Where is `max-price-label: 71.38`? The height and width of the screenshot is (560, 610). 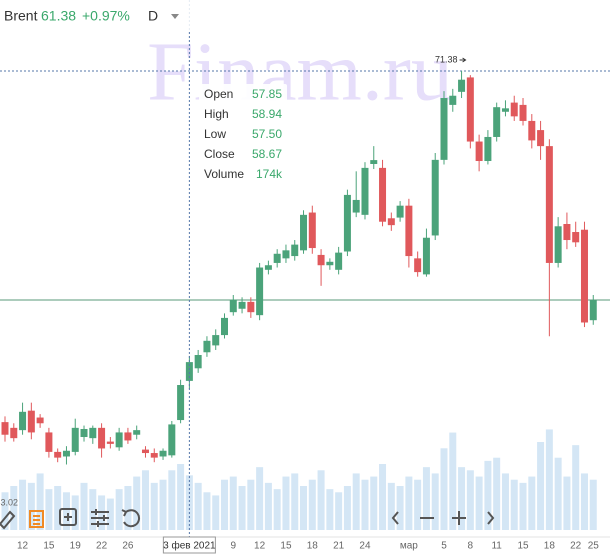 max-price-label: 71.38 is located at coordinates (446, 59).